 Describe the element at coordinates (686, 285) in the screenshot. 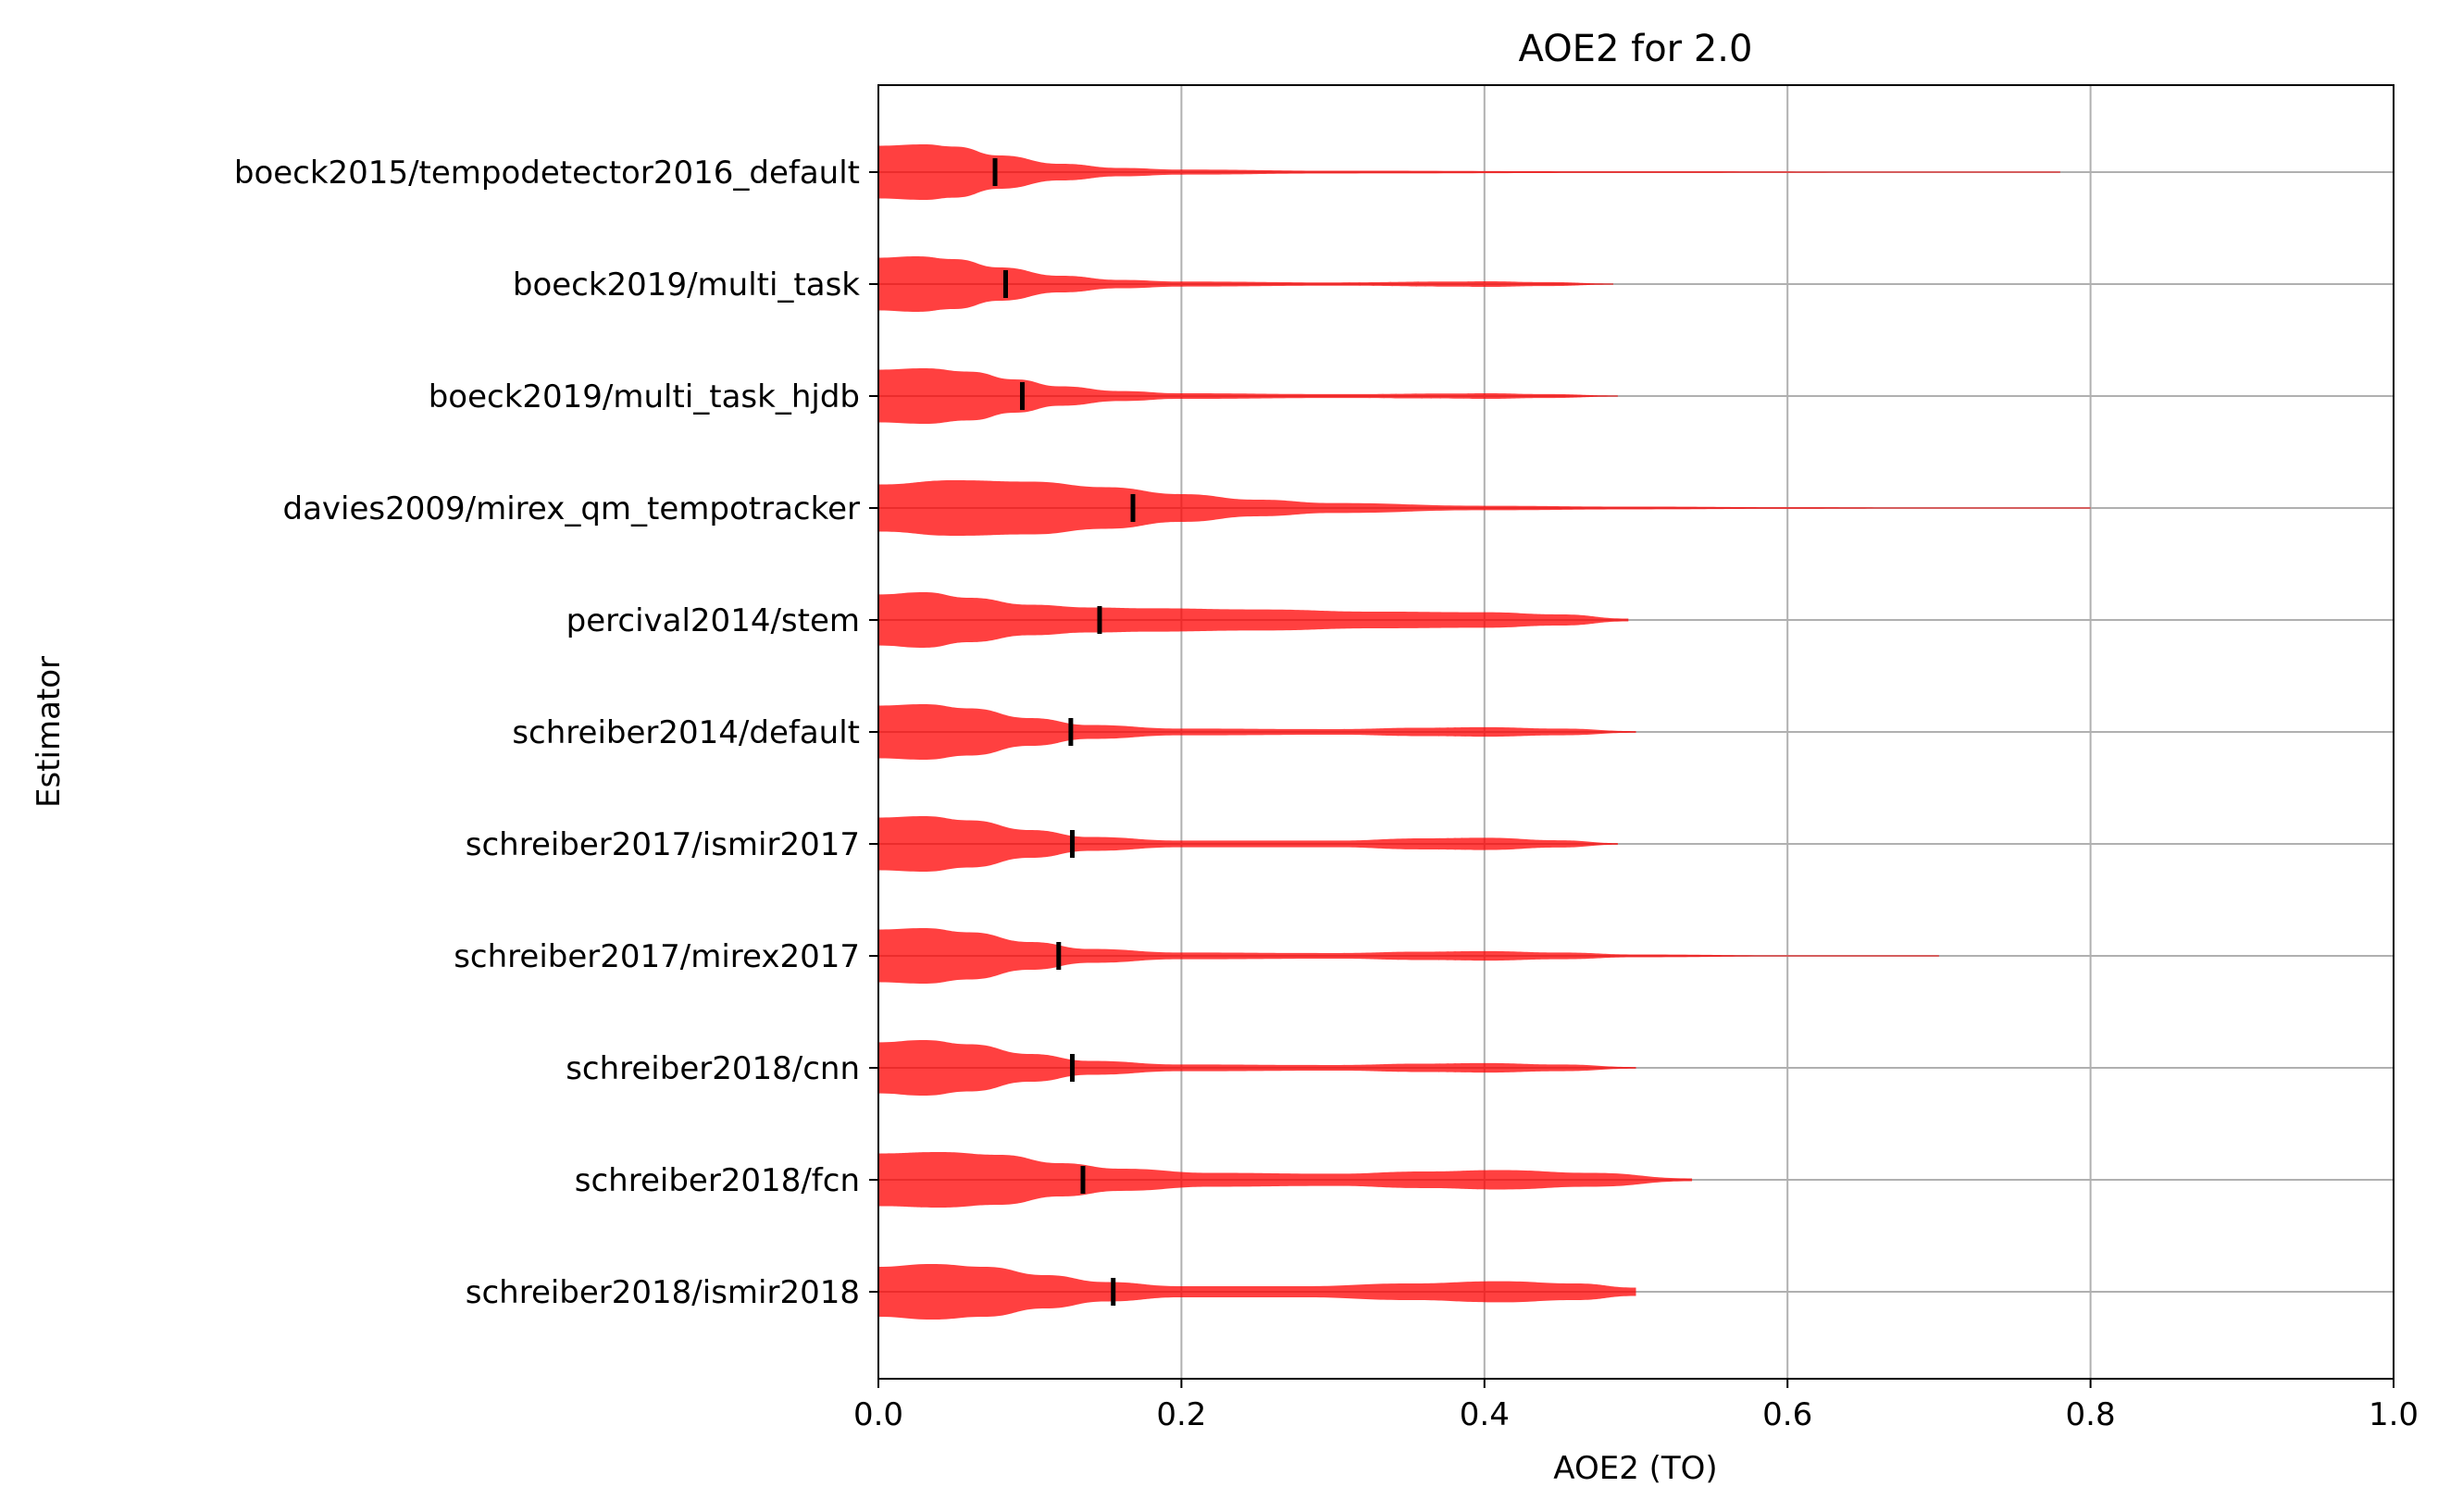

I see `y-tick-label: boeck2019/multi_task` at that location.